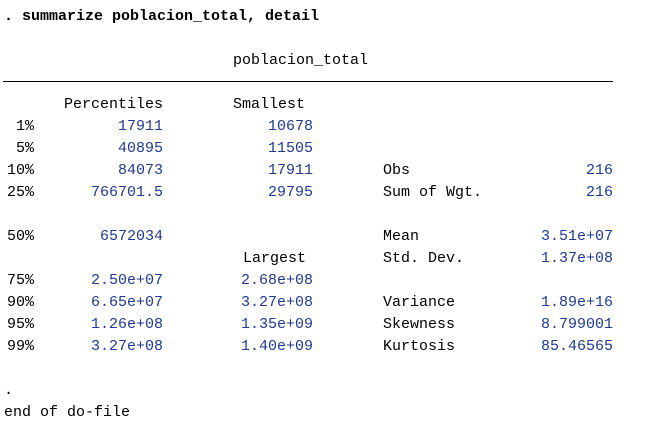 The width and height of the screenshot is (666, 447). I want to click on percentile-value: 17911, so click(140, 126).